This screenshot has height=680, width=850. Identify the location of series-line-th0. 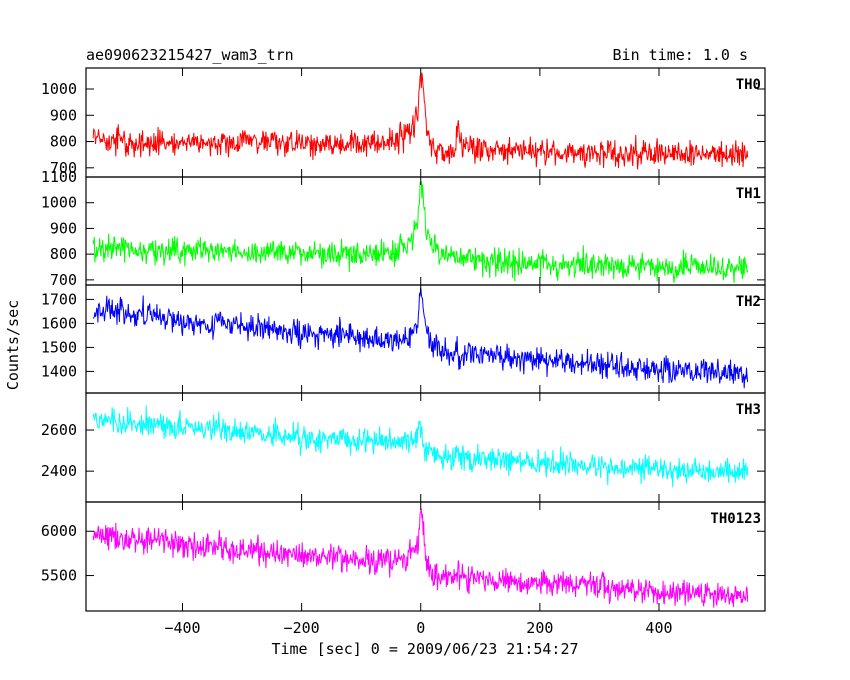
(420, 121).